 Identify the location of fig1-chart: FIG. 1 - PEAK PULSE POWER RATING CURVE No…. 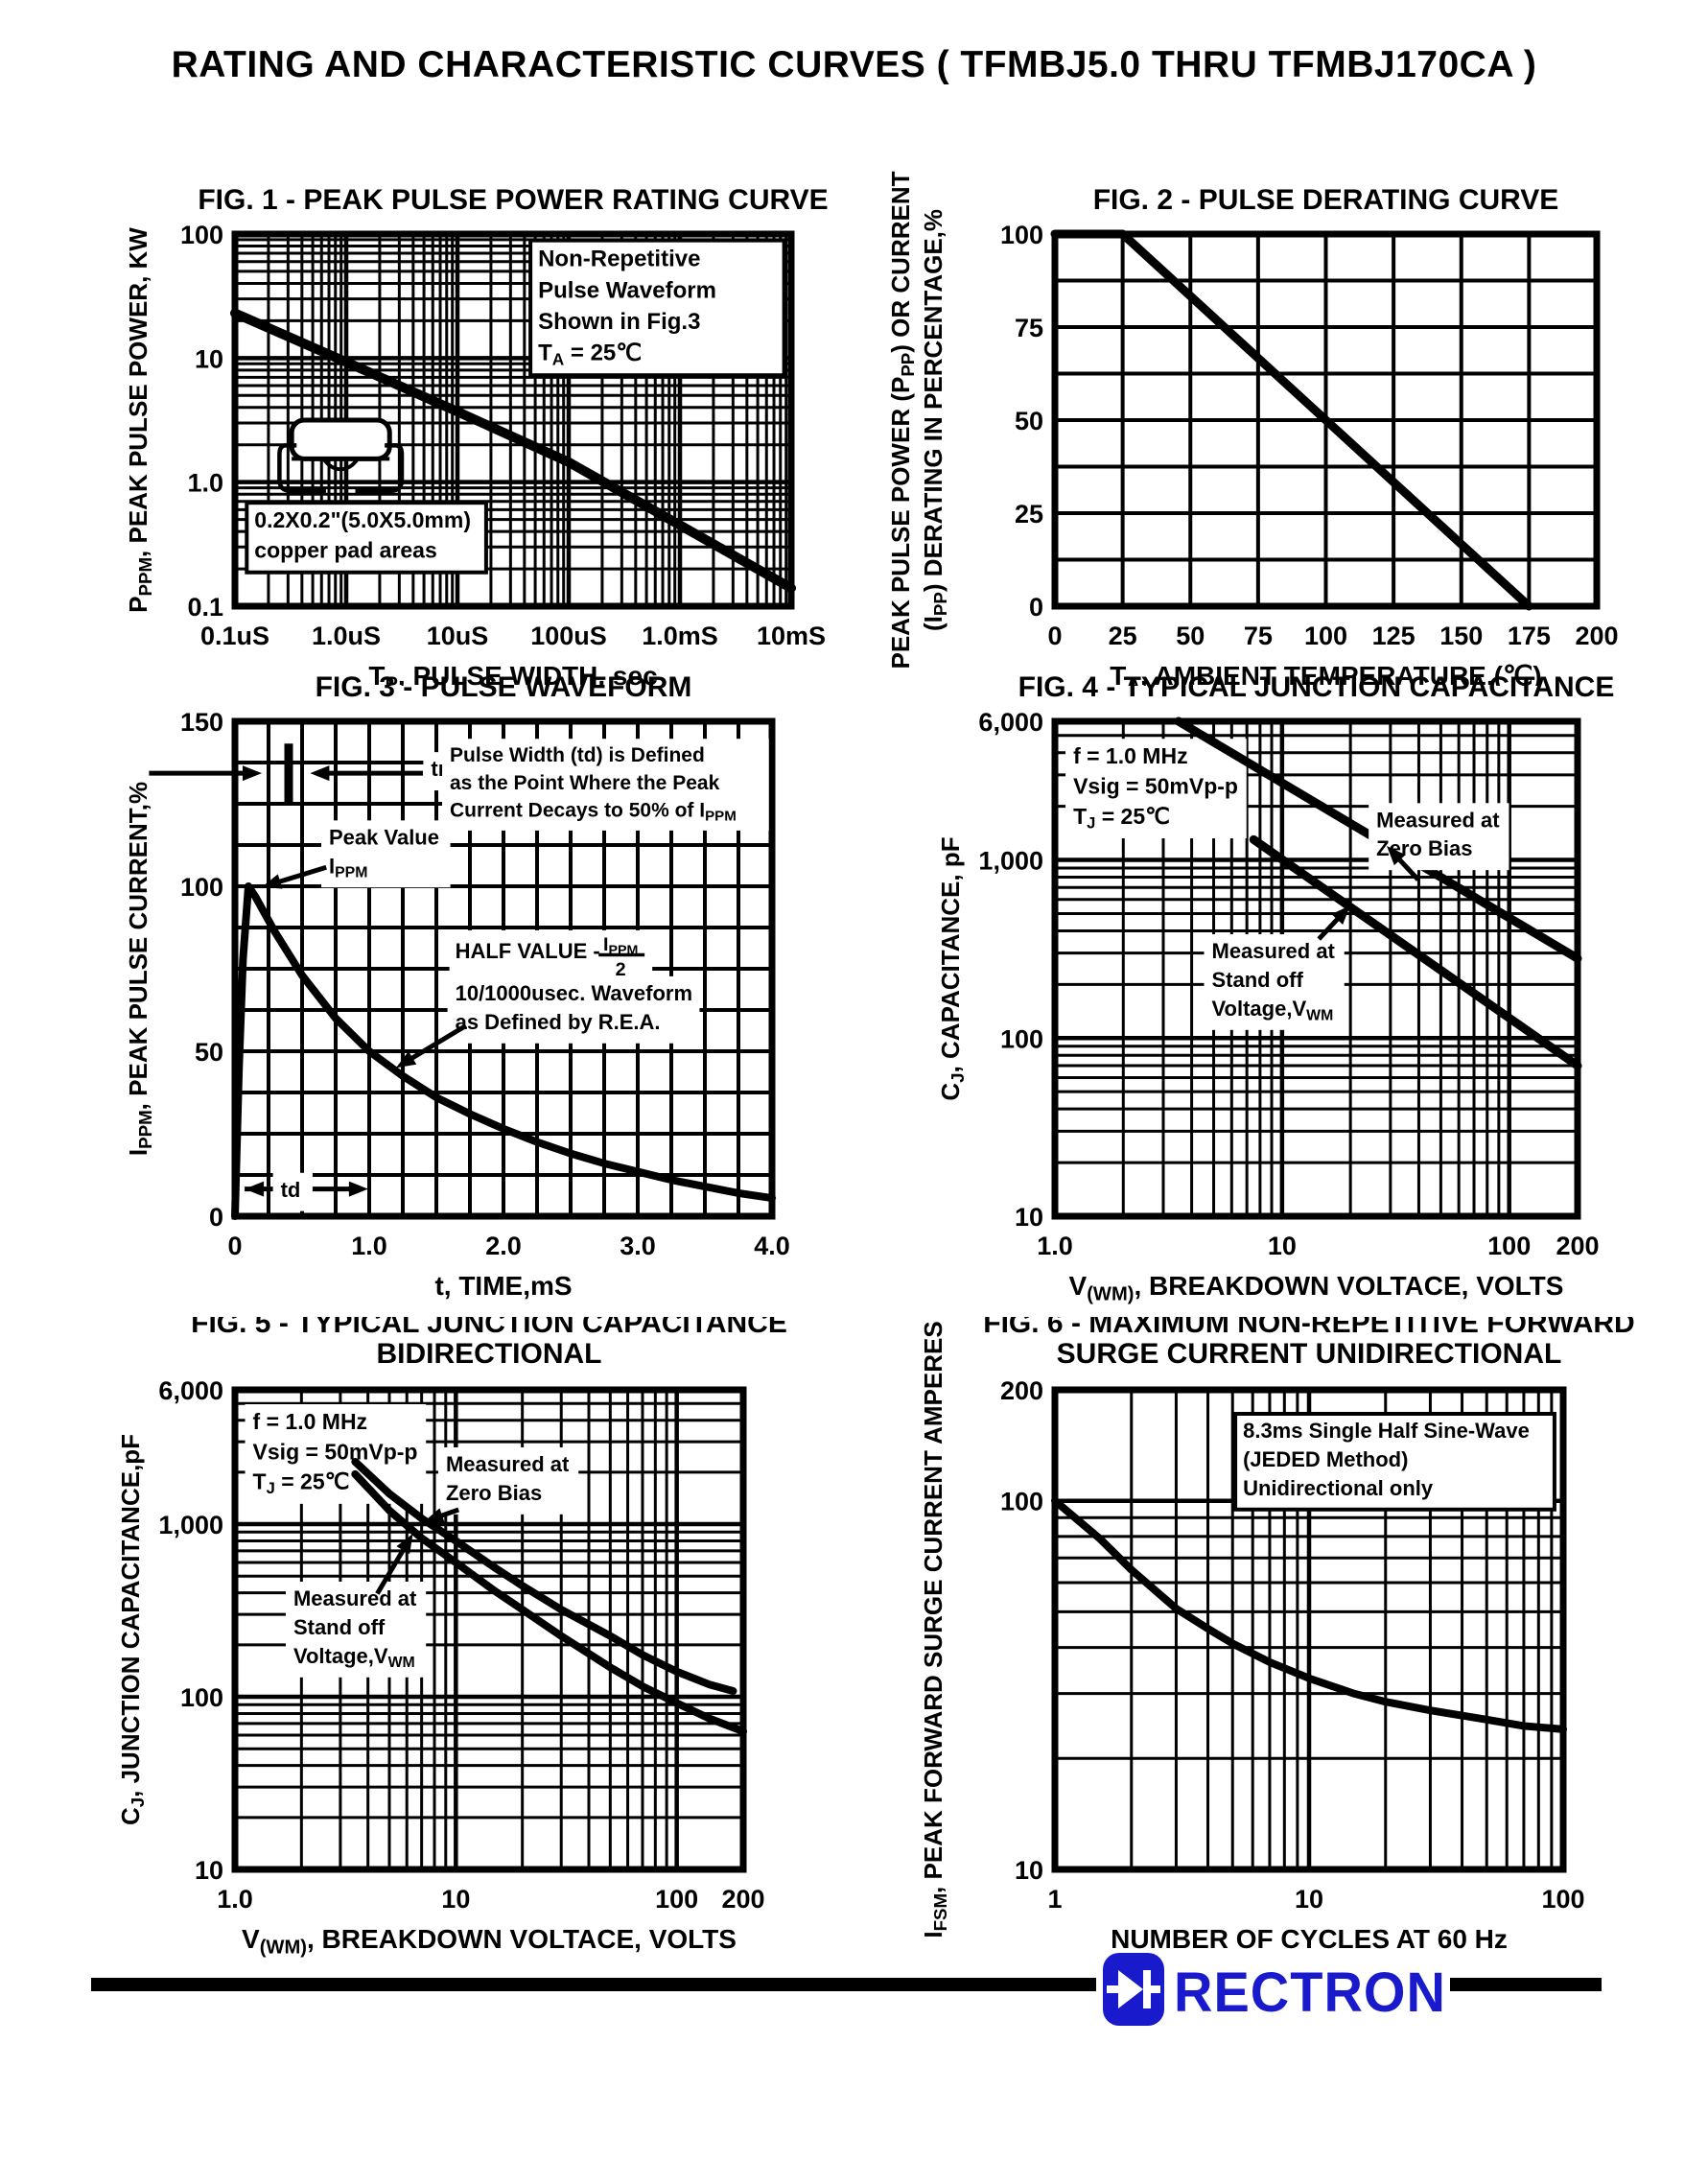
(477, 435).